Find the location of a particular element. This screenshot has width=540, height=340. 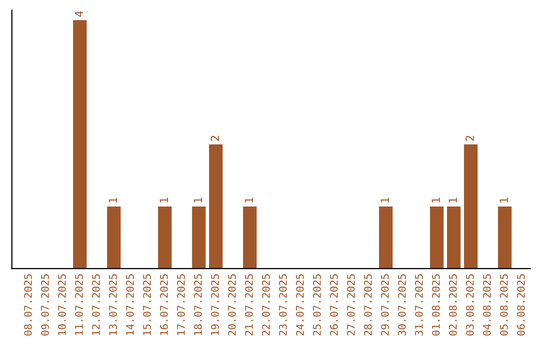

x-tick-label: 15.07.2025 is located at coordinates (147, 304).